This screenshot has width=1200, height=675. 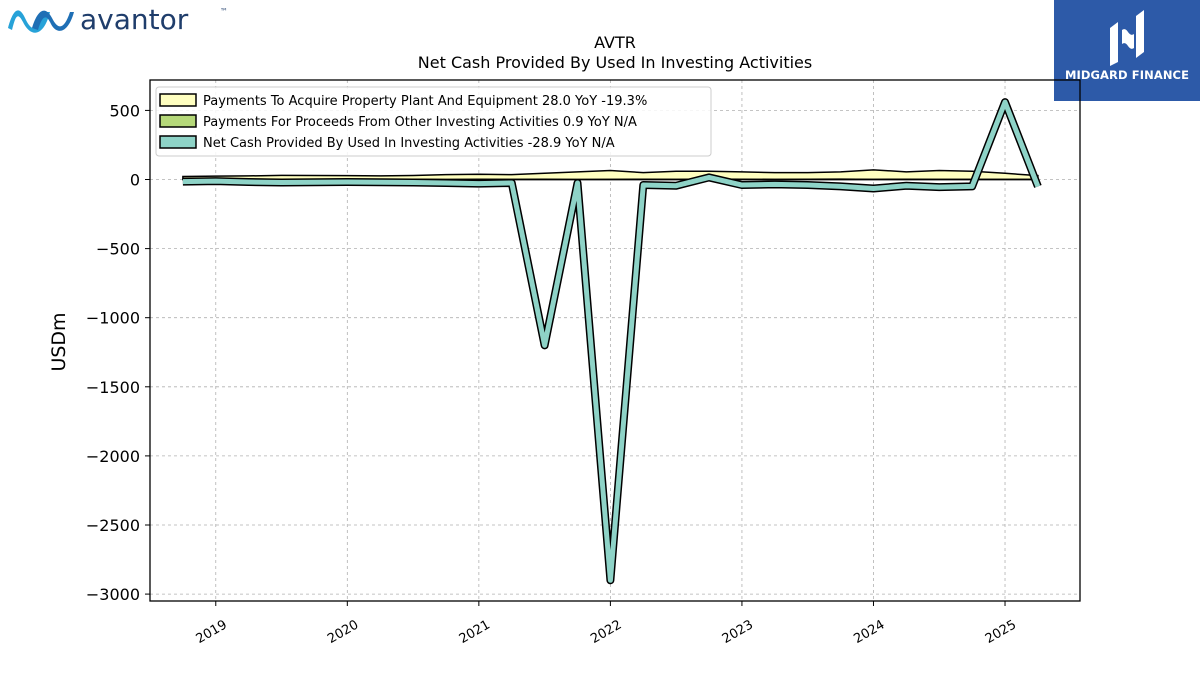 I want to click on legend-box, so click(x=433, y=121).